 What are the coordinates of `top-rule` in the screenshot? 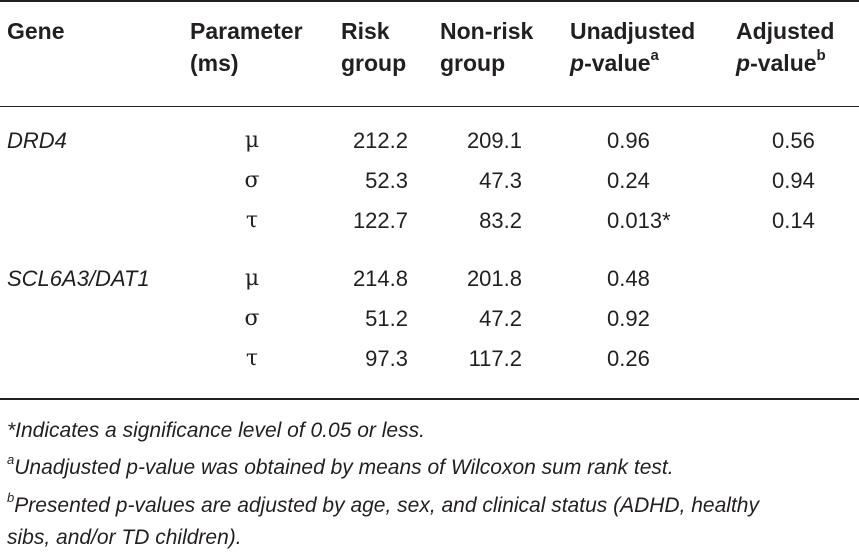 It's located at (429, 1).